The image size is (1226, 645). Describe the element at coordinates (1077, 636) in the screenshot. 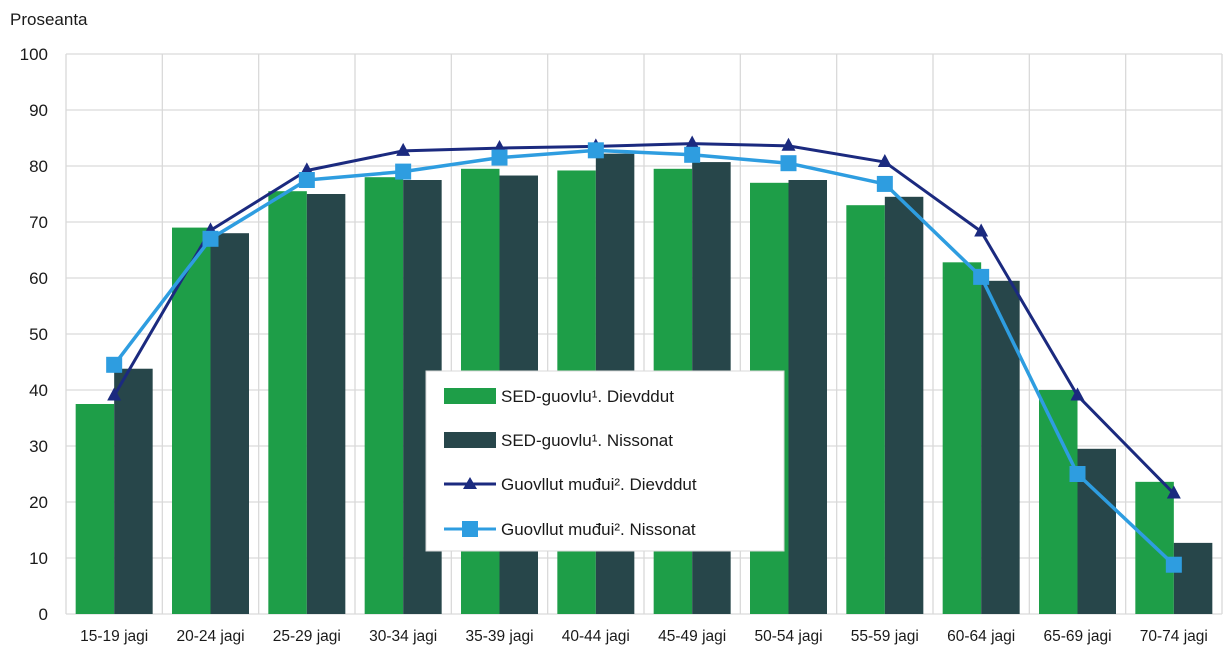

I see `x-tick-label: 65-69 jagi` at that location.